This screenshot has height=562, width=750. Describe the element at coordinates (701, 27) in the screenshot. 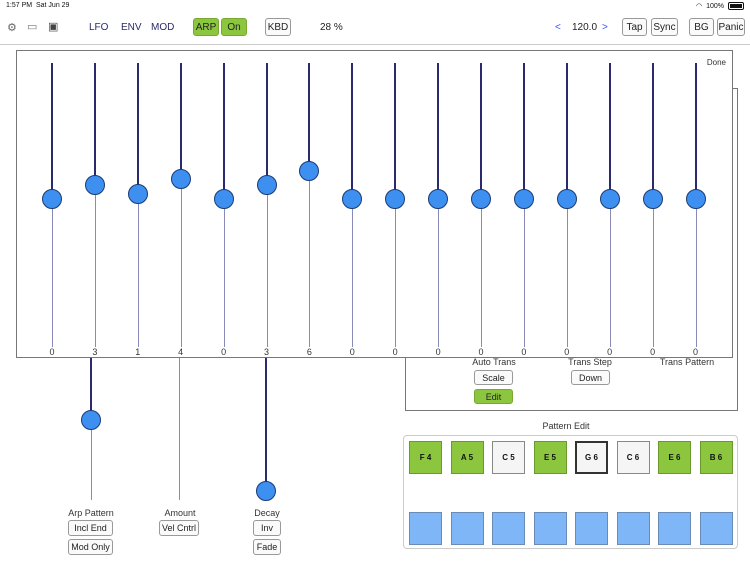

I see `bg-button: BG` at that location.